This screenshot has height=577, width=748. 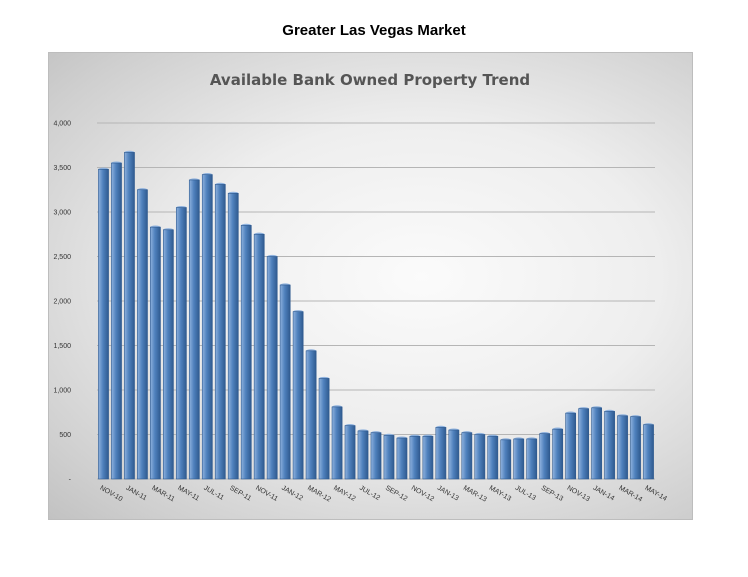 I want to click on x-tick-label: MAY-14, so click(x=656, y=494).